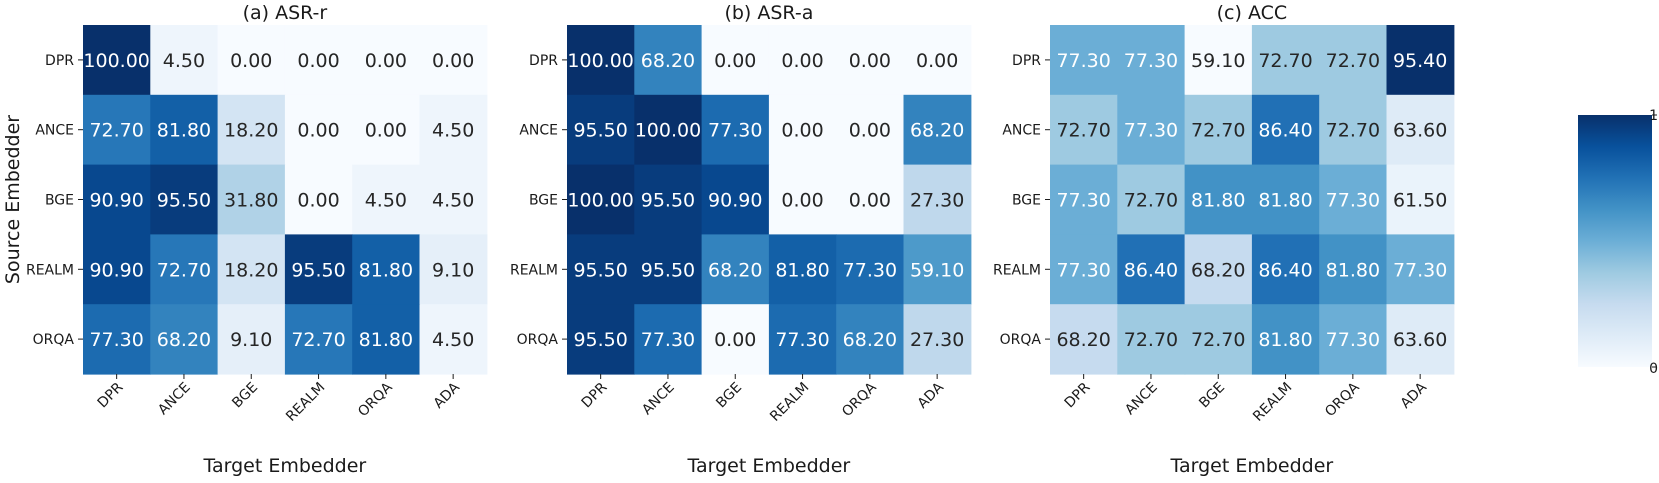  What do you see at coordinates (1653, 116) in the screenshot?
I see `colorbar-max-label: 1` at bounding box center [1653, 116].